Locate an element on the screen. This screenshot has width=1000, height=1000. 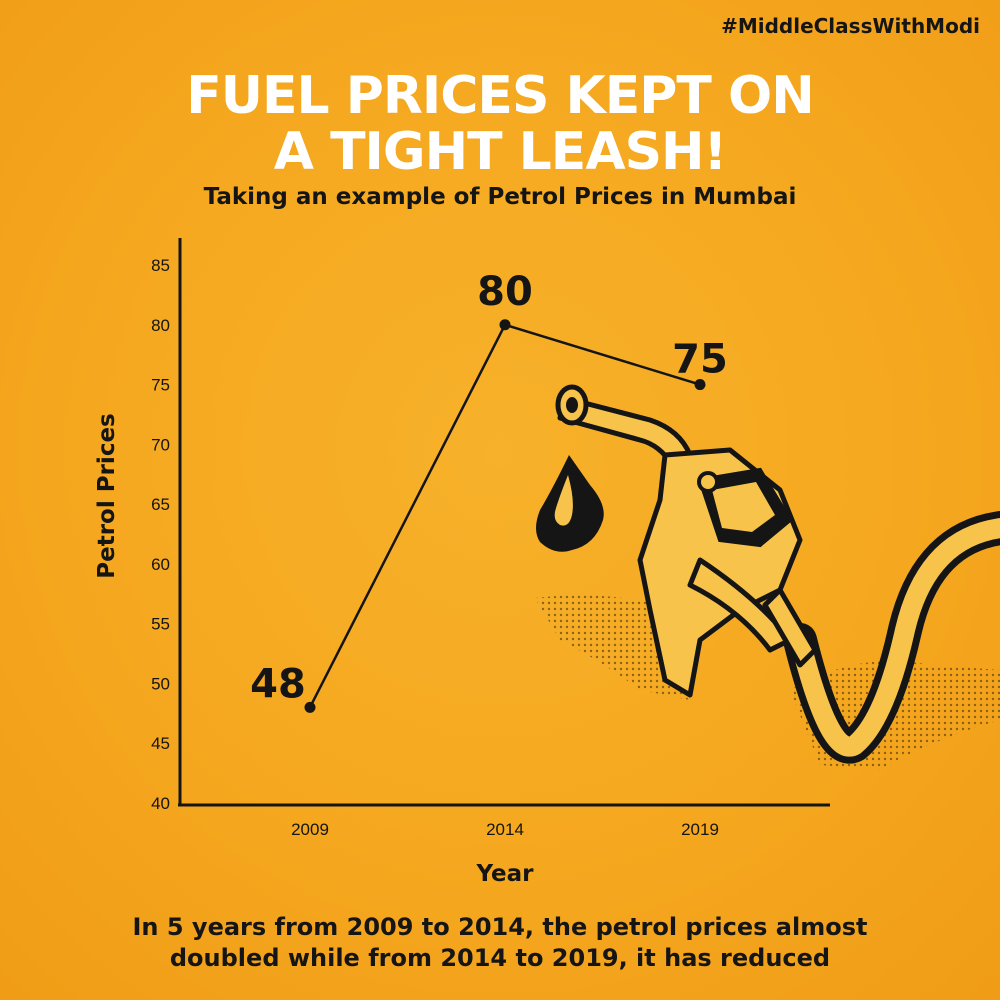
y-tick-label: 75 is located at coordinates (160, 385).